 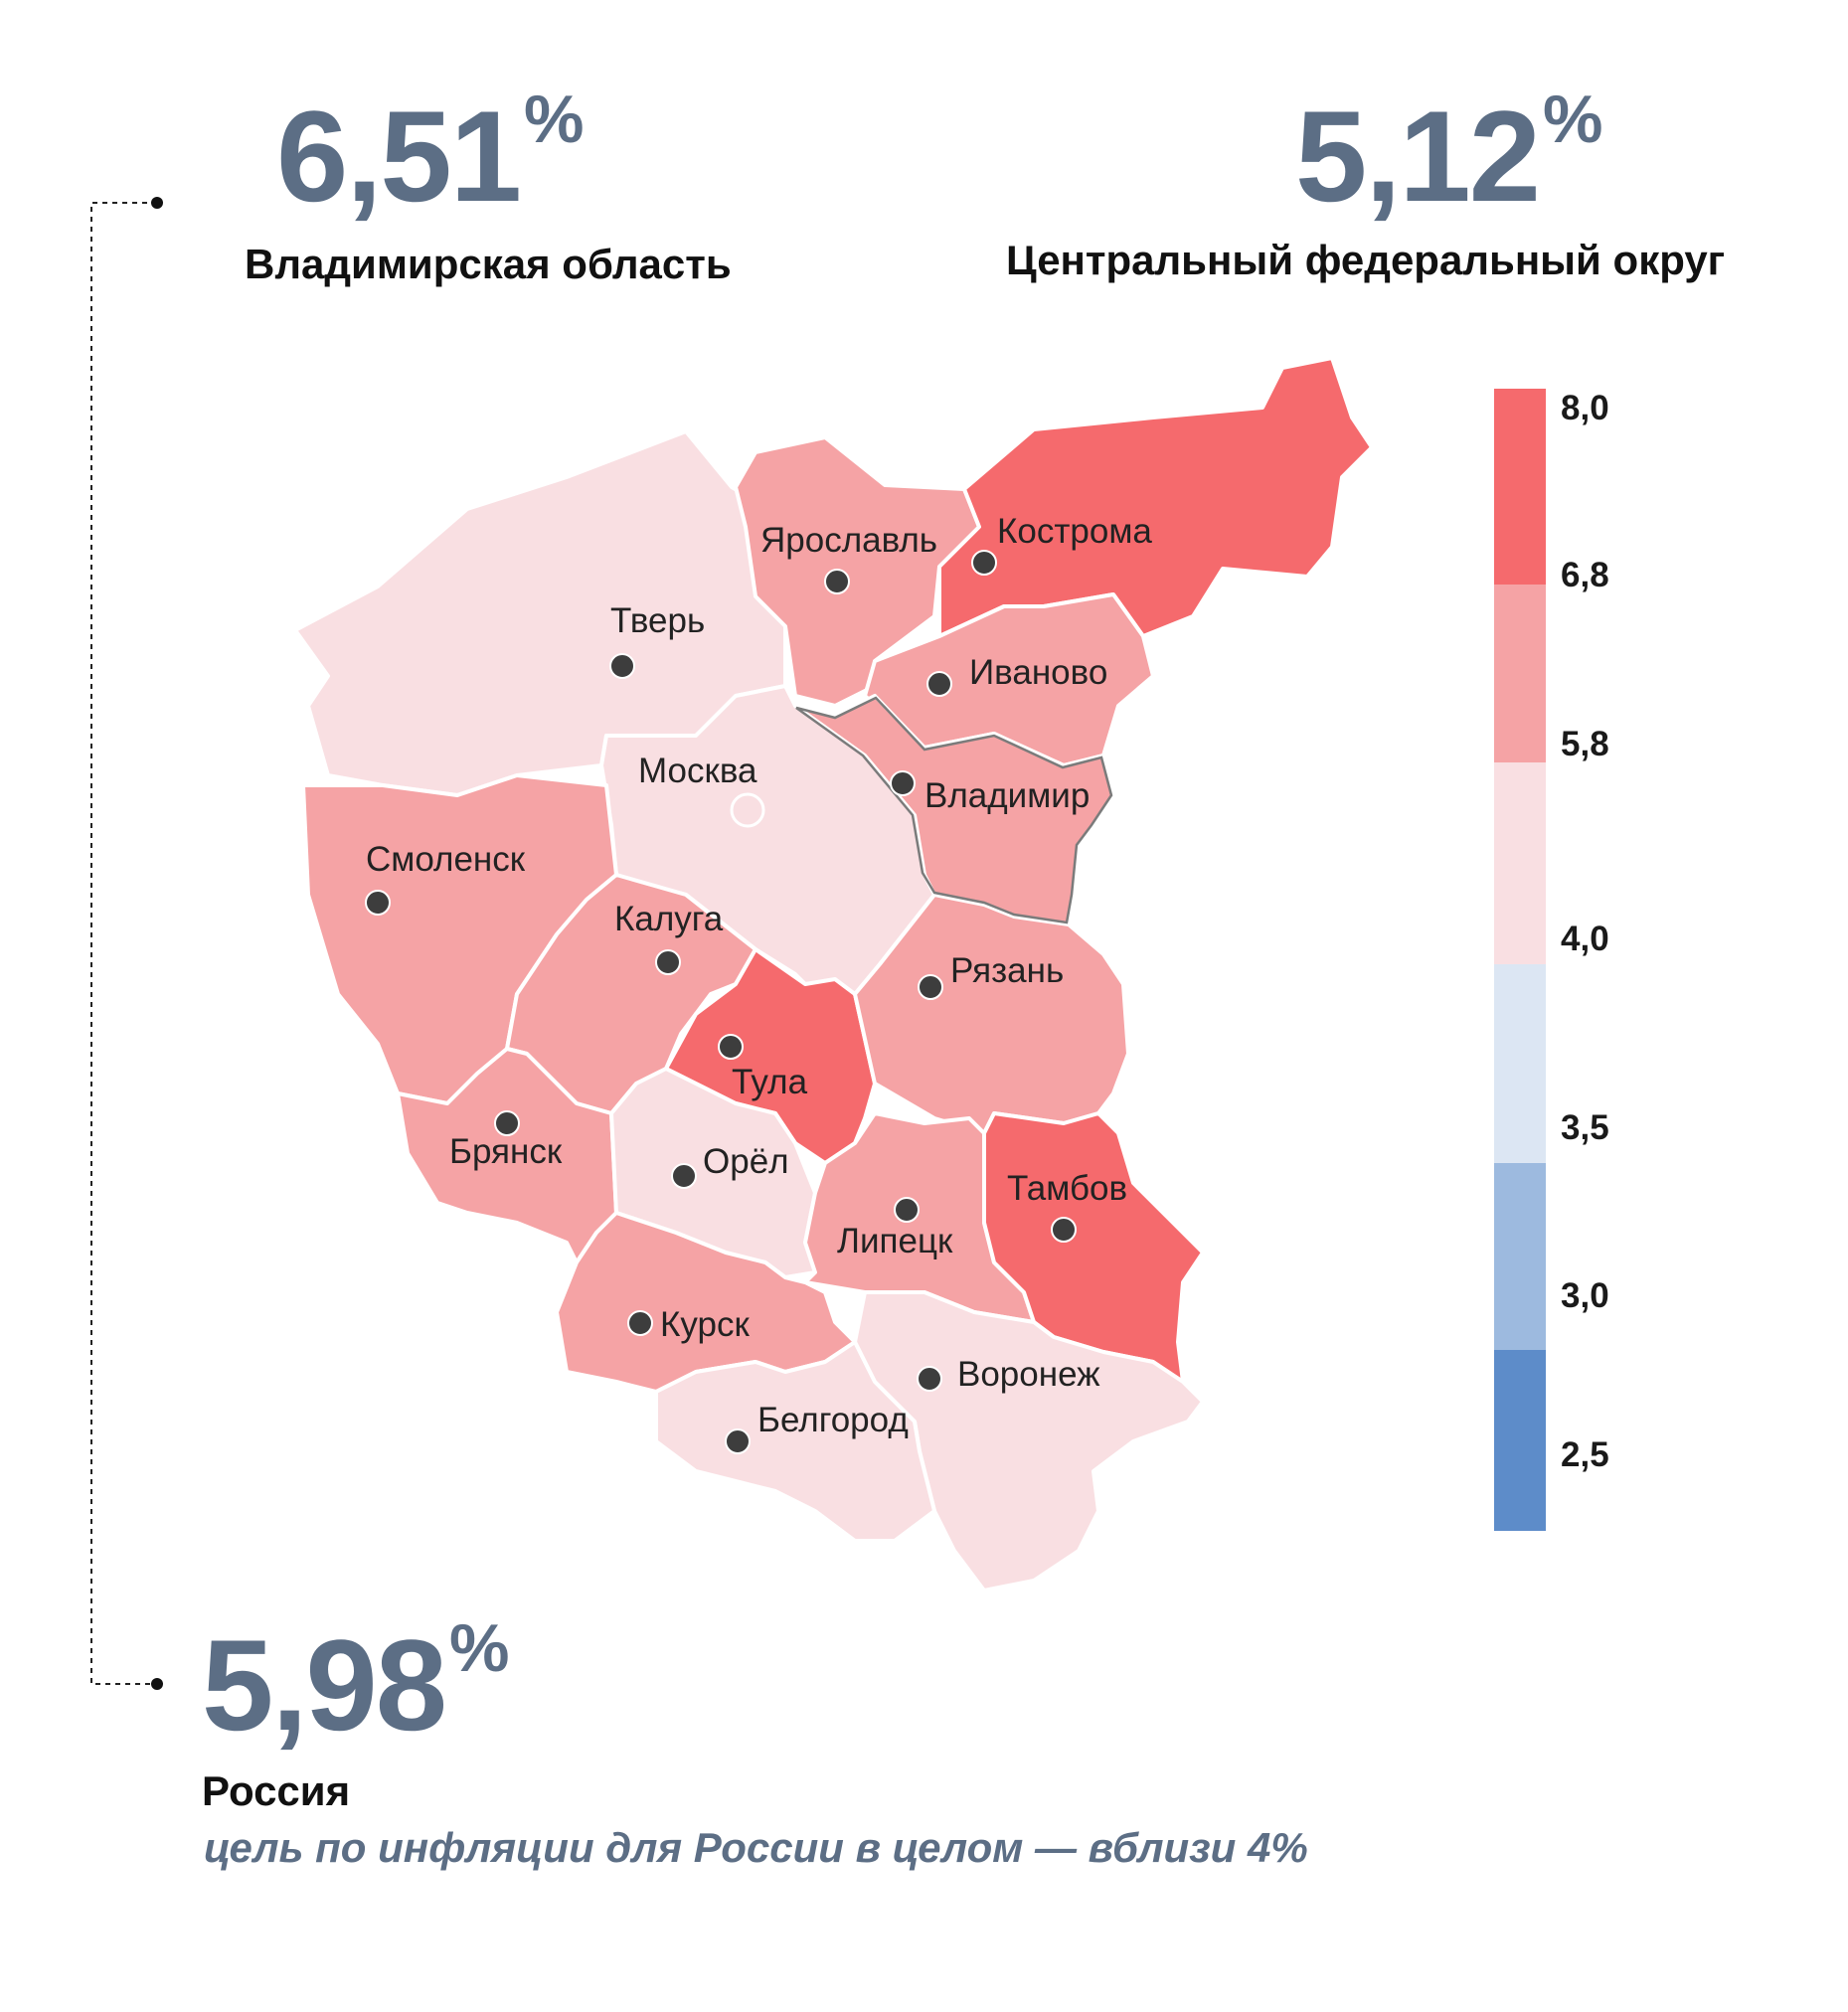 What do you see at coordinates (324, 1685) in the screenshot?
I see `russia-value-number: 5,98` at bounding box center [324, 1685].